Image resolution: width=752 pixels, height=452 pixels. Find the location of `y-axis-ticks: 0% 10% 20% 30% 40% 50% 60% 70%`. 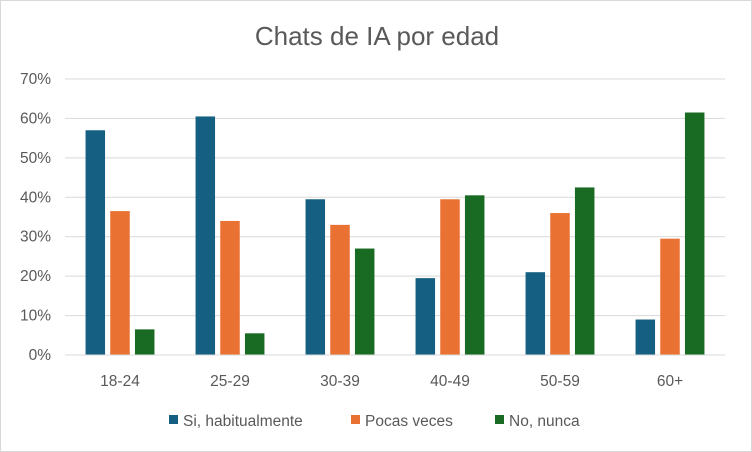

y-axis-ticks: 0% 10% 20% 30% 40% 50% 60% 70% is located at coordinates (35, 217).